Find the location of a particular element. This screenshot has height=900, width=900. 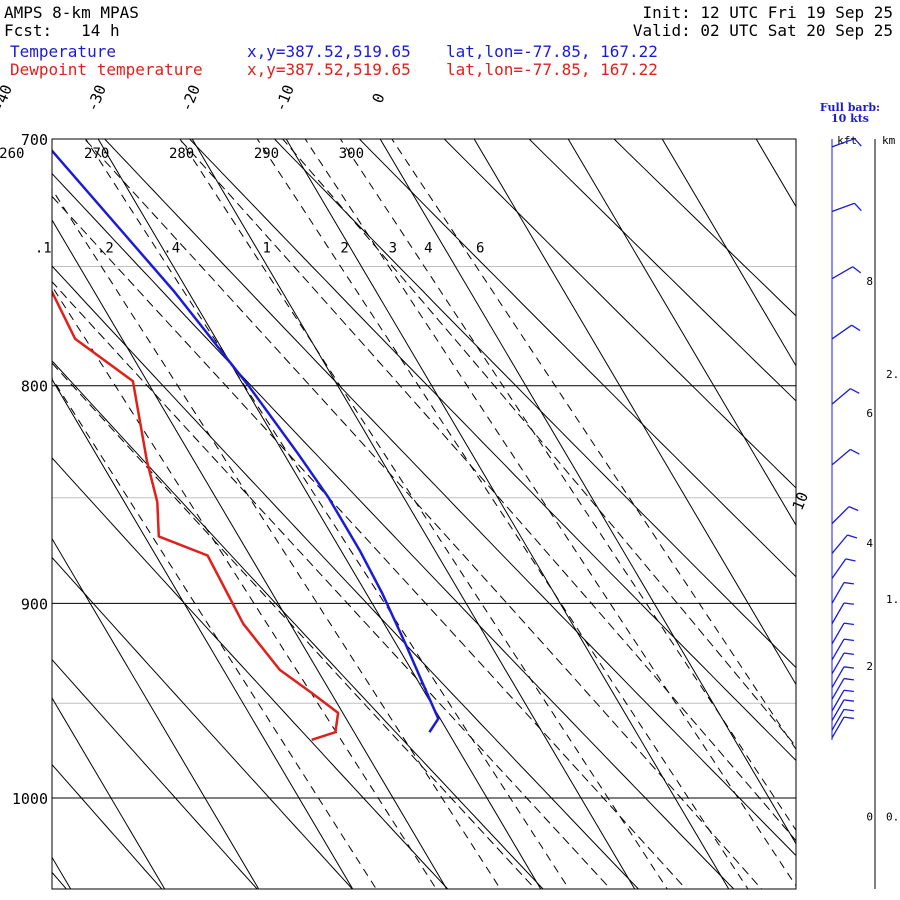

isotherm-label--10: -10 is located at coordinates (284, 98).